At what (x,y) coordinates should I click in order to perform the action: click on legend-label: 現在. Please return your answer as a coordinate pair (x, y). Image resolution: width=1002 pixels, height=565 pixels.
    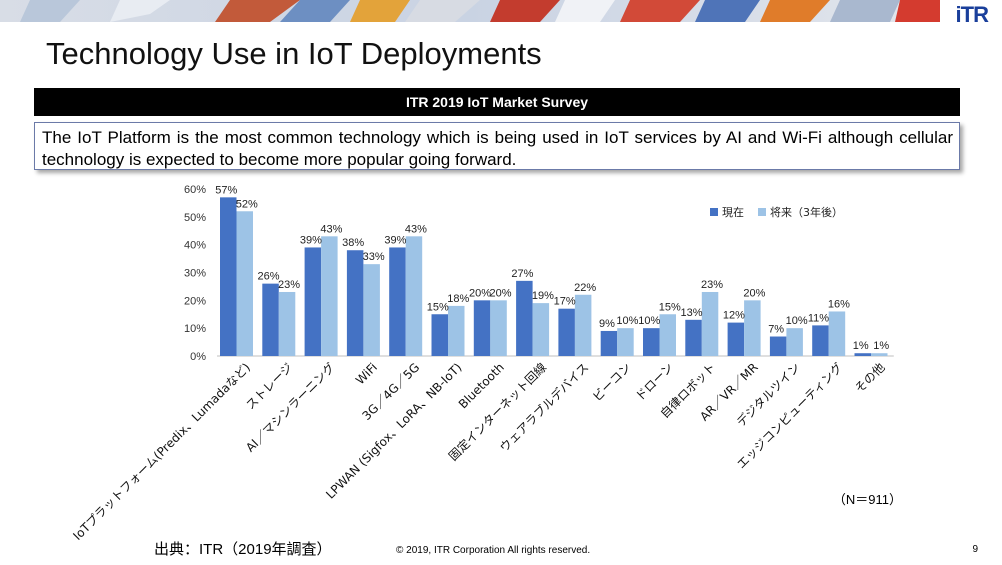
    Looking at the image, I should click on (733, 212).